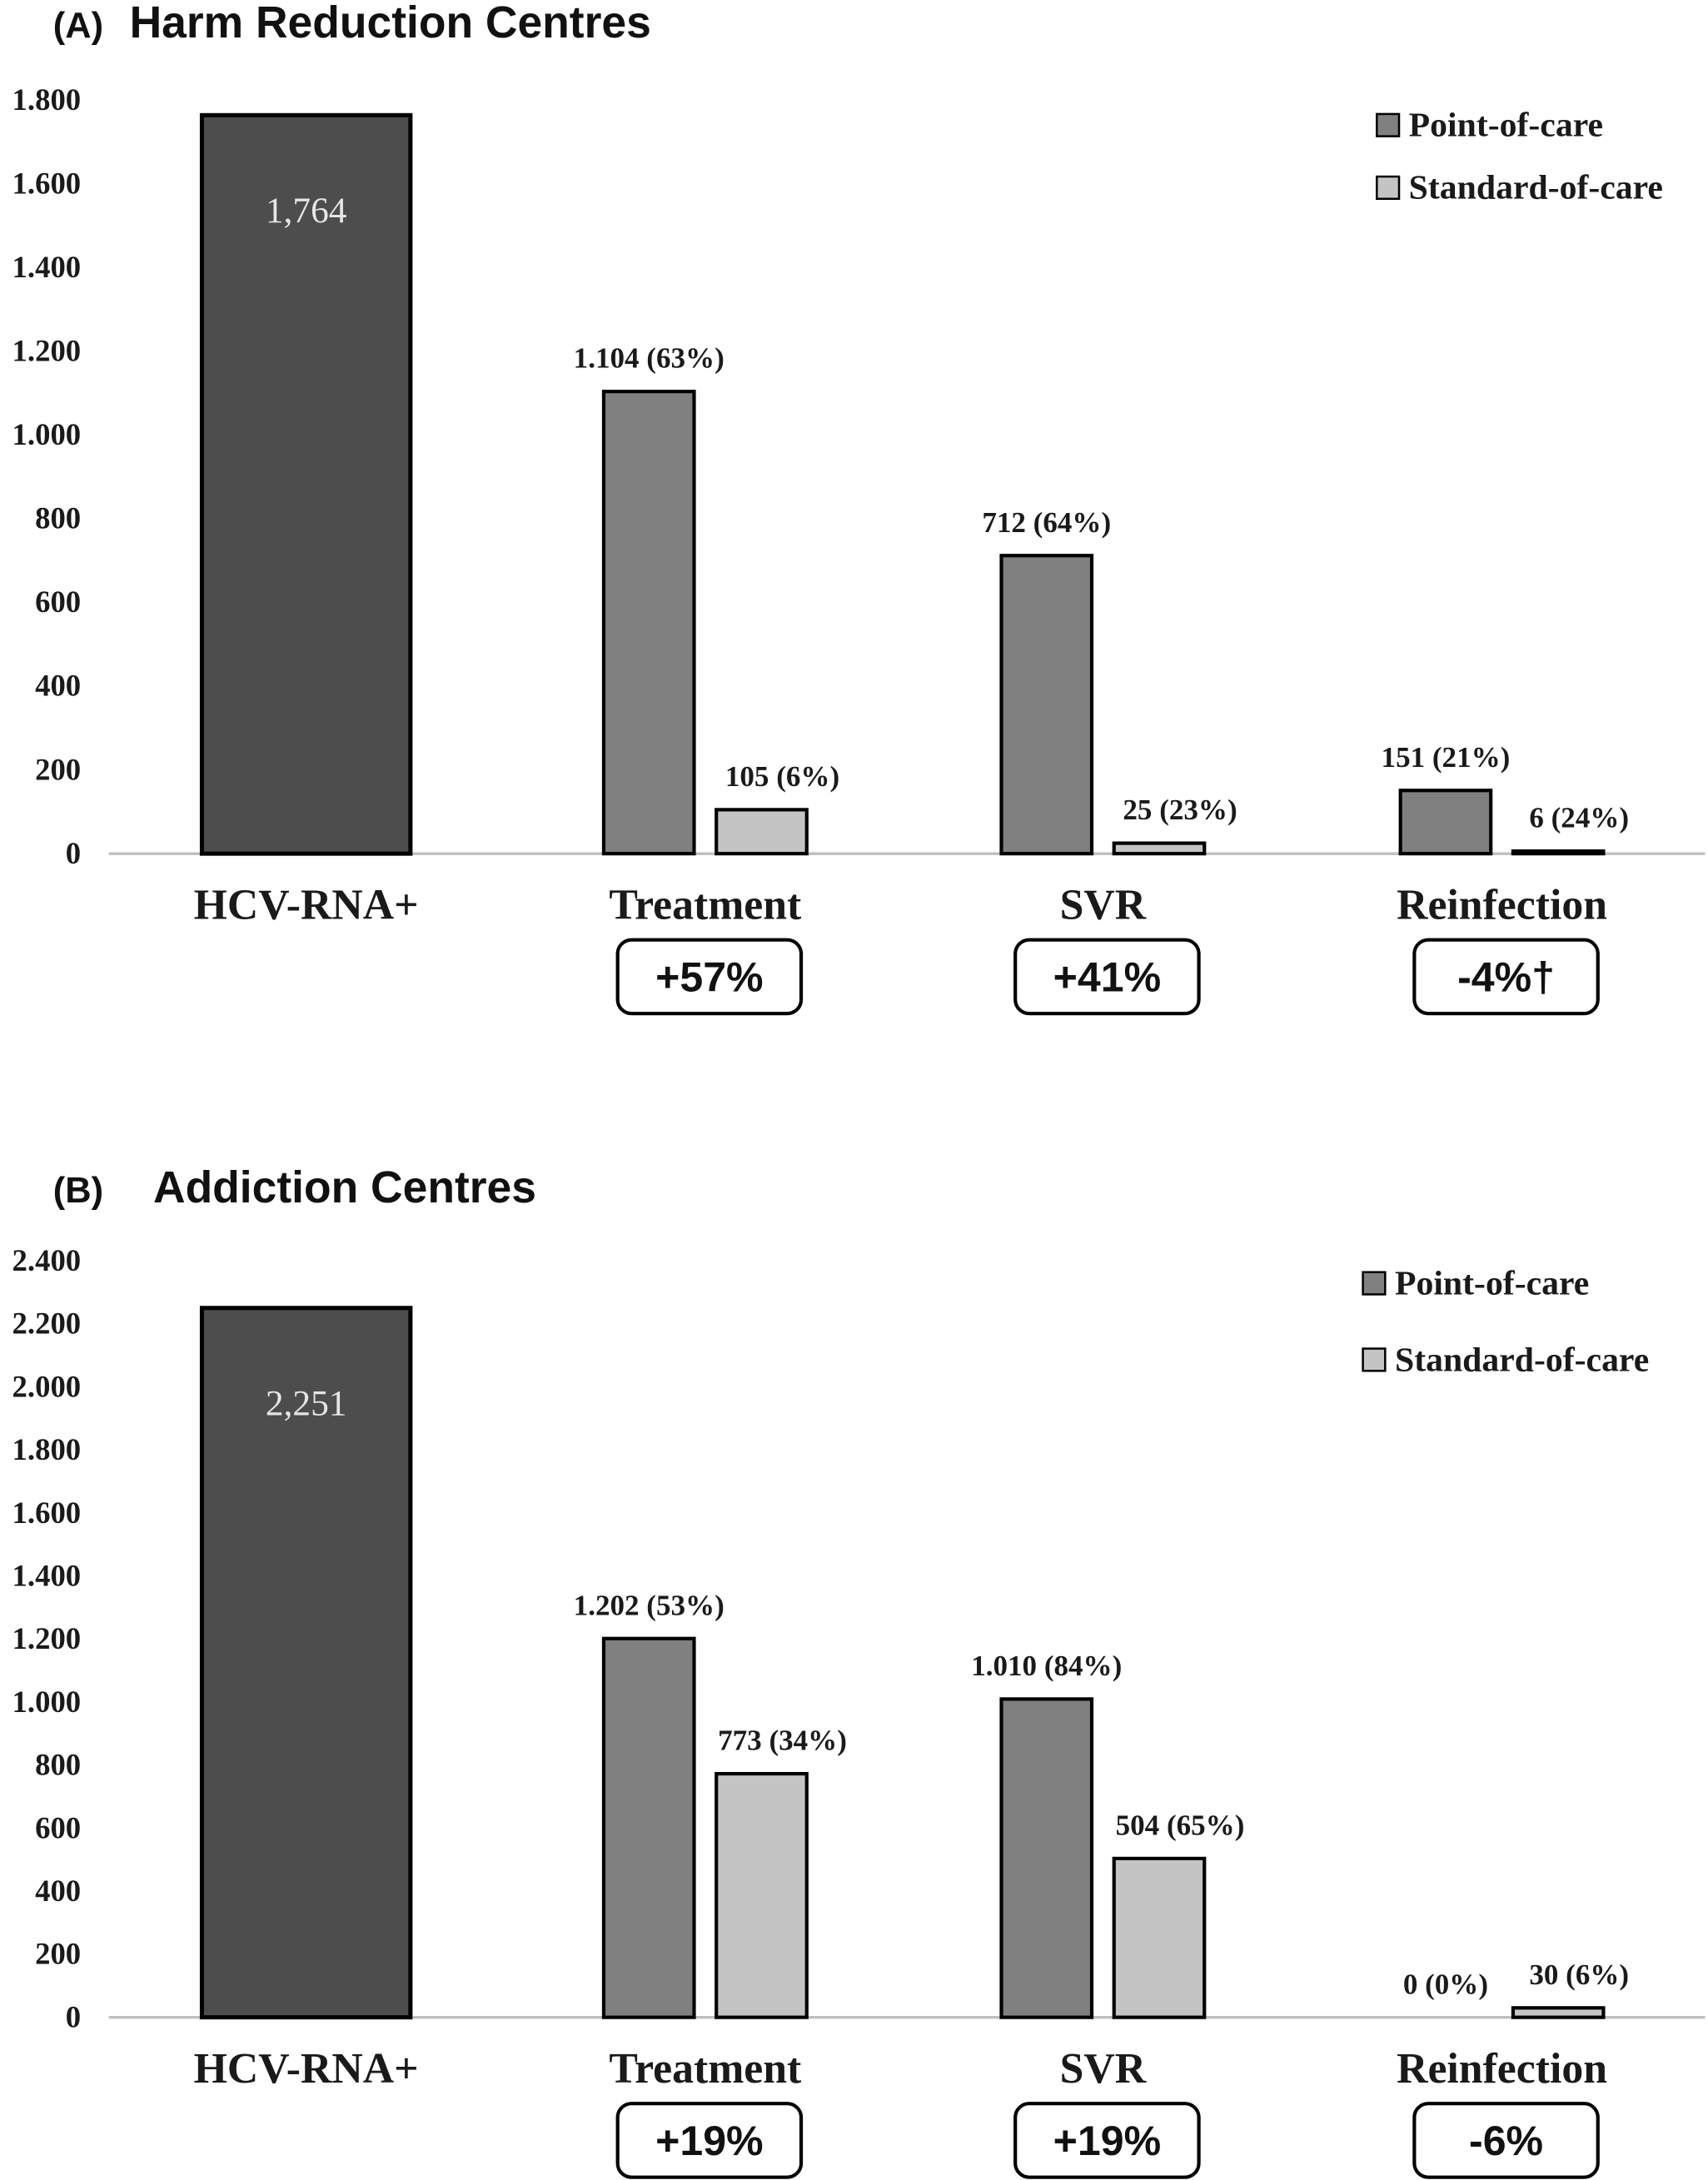 The width and height of the screenshot is (1708, 2180). Describe the element at coordinates (1579, 1975) in the screenshot. I see `data-label: 30 (6%)` at that location.